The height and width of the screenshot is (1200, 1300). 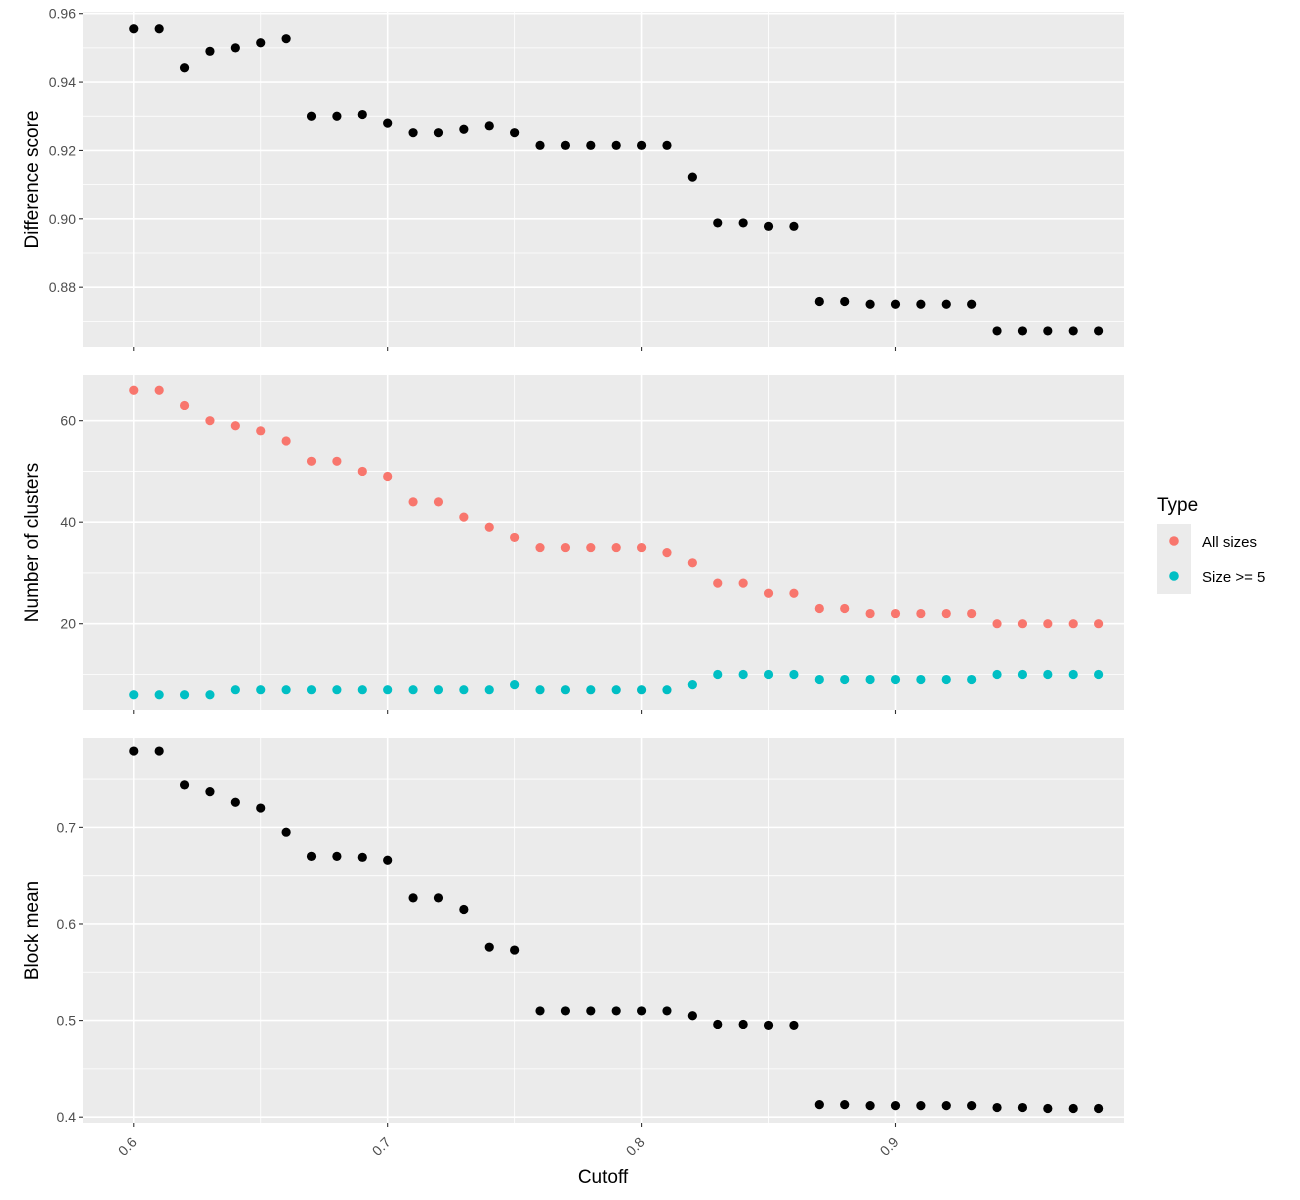 I want to click on x-tick-label: 0.7, so click(x=381, y=1146).